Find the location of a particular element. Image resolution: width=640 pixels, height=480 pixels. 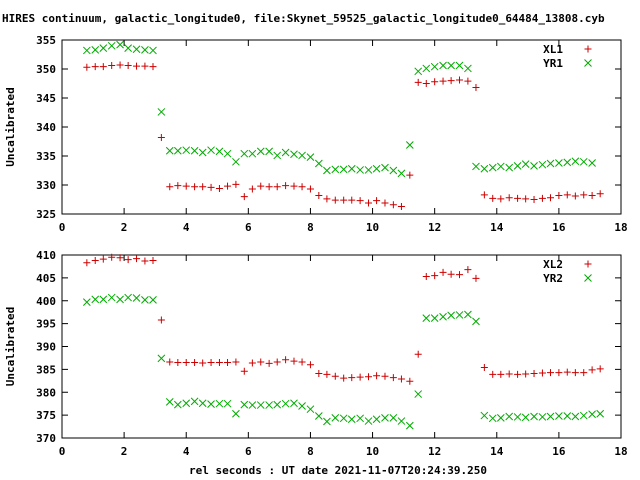

y-tick-label: 355 is located at coordinates (46, 40).